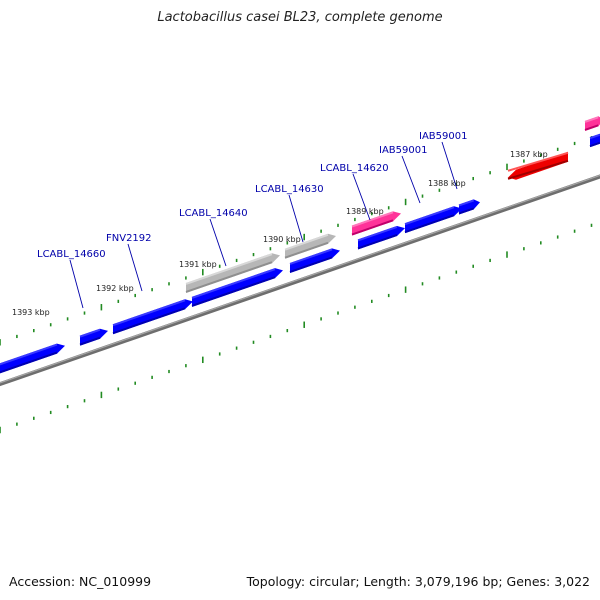  Describe the element at coordinates (115, 288) in the screenshot. I see `scale-label: 1392 kbp` at that location.